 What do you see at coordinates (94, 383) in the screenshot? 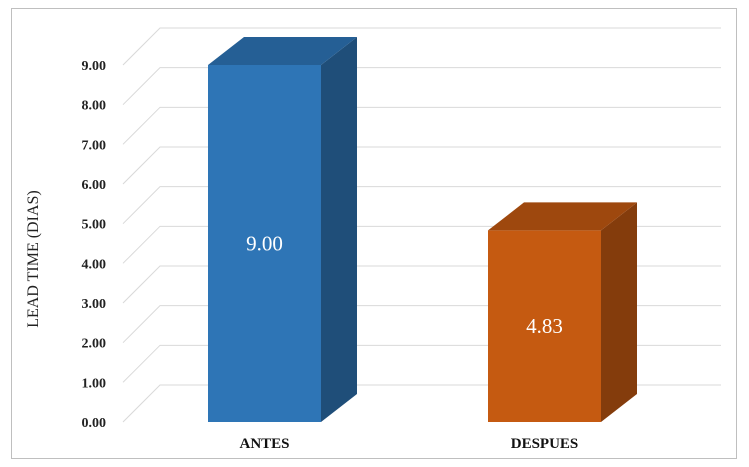
I see `y-tick-label: 1.00` at bounding box center [94, 383].